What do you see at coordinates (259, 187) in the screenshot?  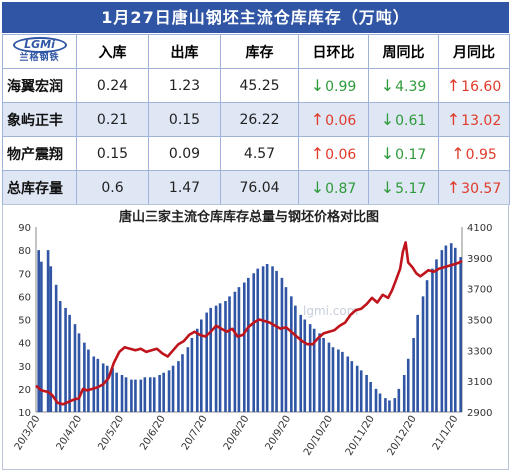 I see `cell-stock: 76.04` at bounding box center [259, 187].